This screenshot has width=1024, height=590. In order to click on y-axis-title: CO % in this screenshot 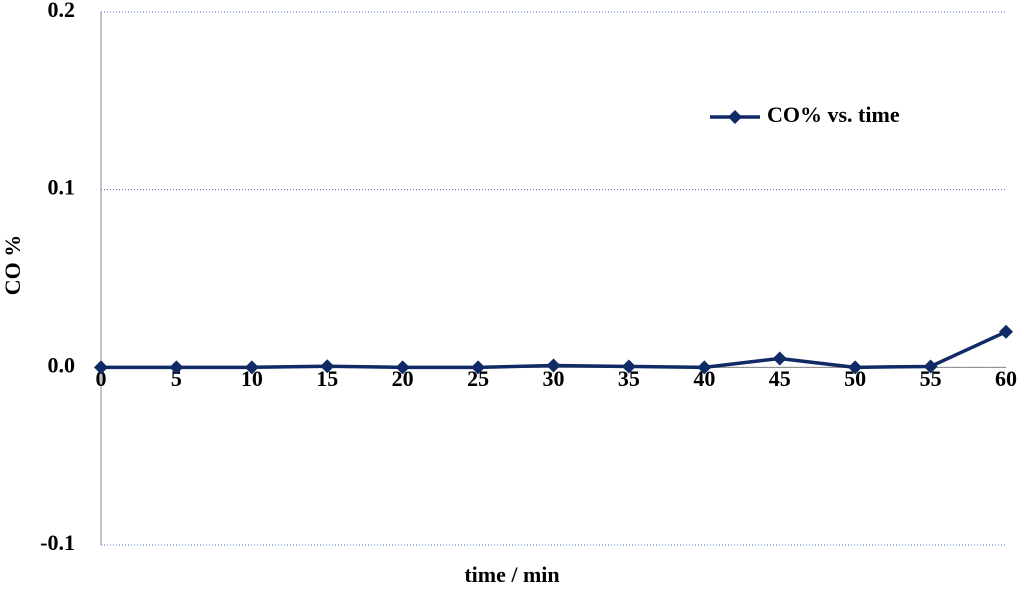, I will do `click(12, 265)`.